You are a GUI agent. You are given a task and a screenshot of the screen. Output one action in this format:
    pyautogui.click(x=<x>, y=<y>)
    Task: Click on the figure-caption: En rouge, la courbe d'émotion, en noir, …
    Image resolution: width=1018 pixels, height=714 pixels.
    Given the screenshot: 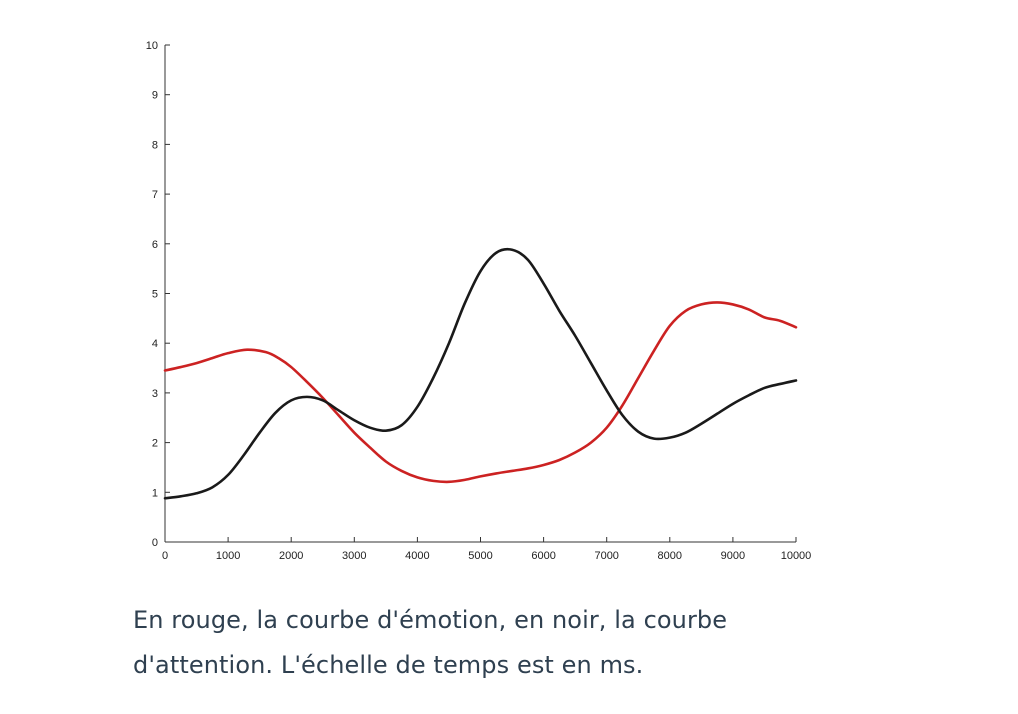 What is the action you would take?
    pyautogui.click(x=513, y=643)
    